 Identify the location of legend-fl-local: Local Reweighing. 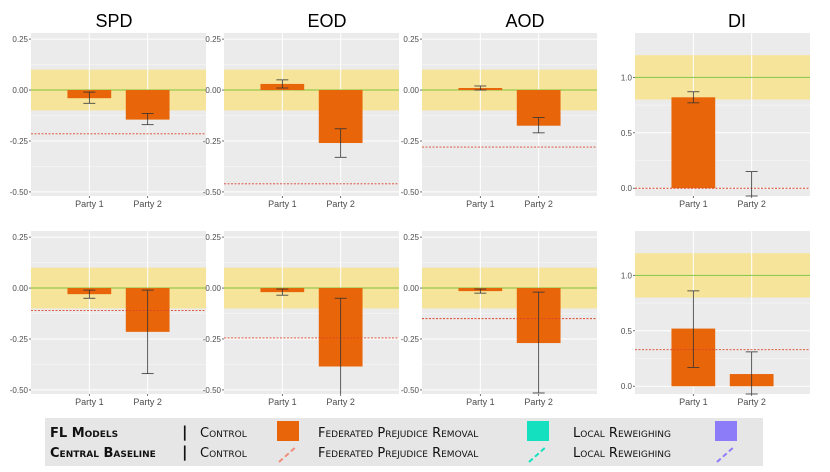
(622, 433).